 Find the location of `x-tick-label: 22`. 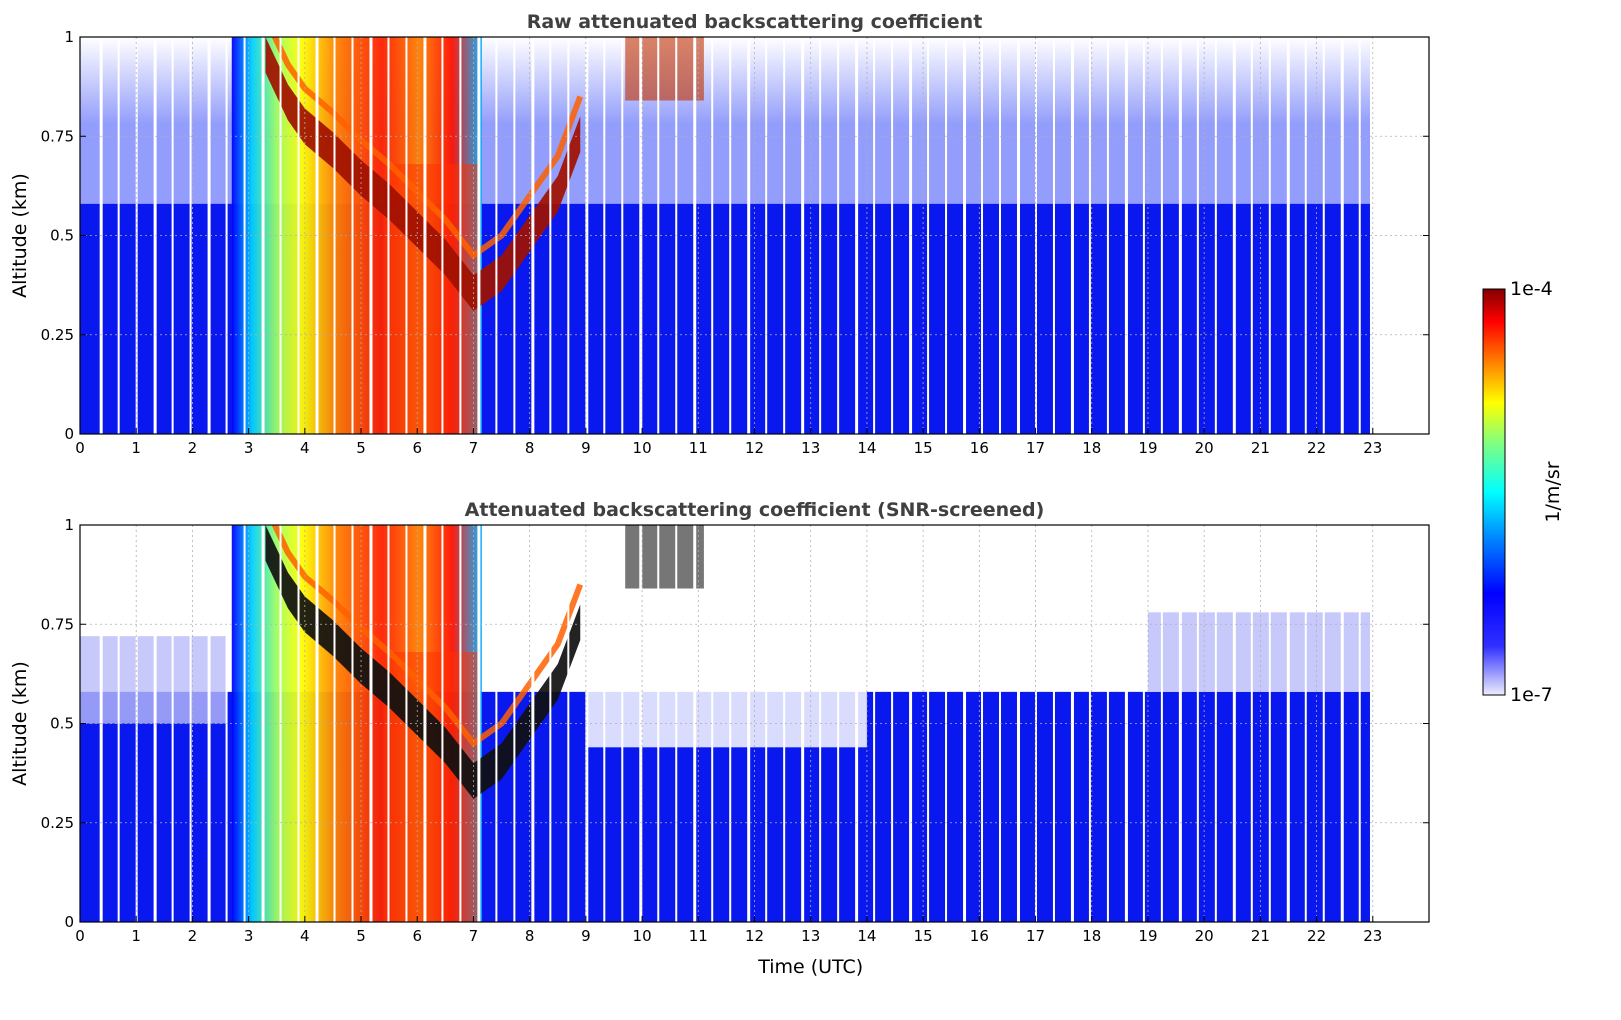

x-tick-label: 22 is located at coordinates (1316, 448).